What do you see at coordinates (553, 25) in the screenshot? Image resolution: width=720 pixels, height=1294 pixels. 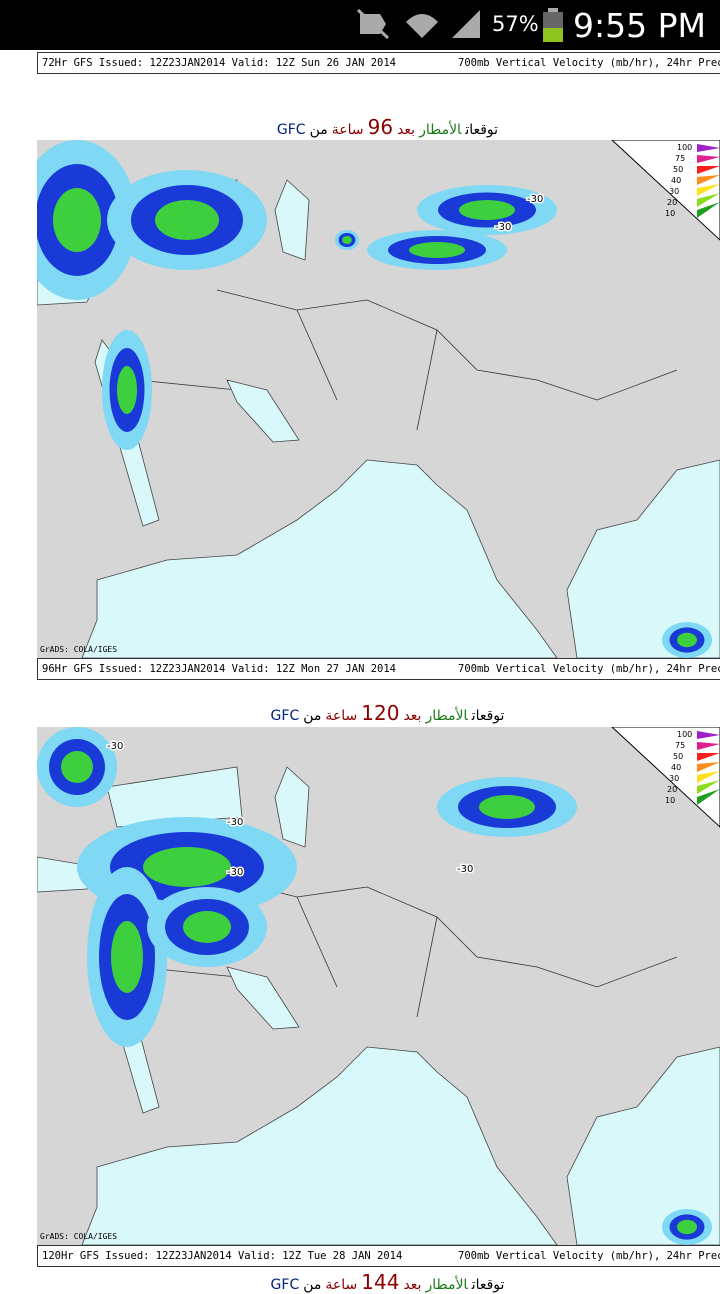 I see `battery-icon` at bounding box center [553, 25].